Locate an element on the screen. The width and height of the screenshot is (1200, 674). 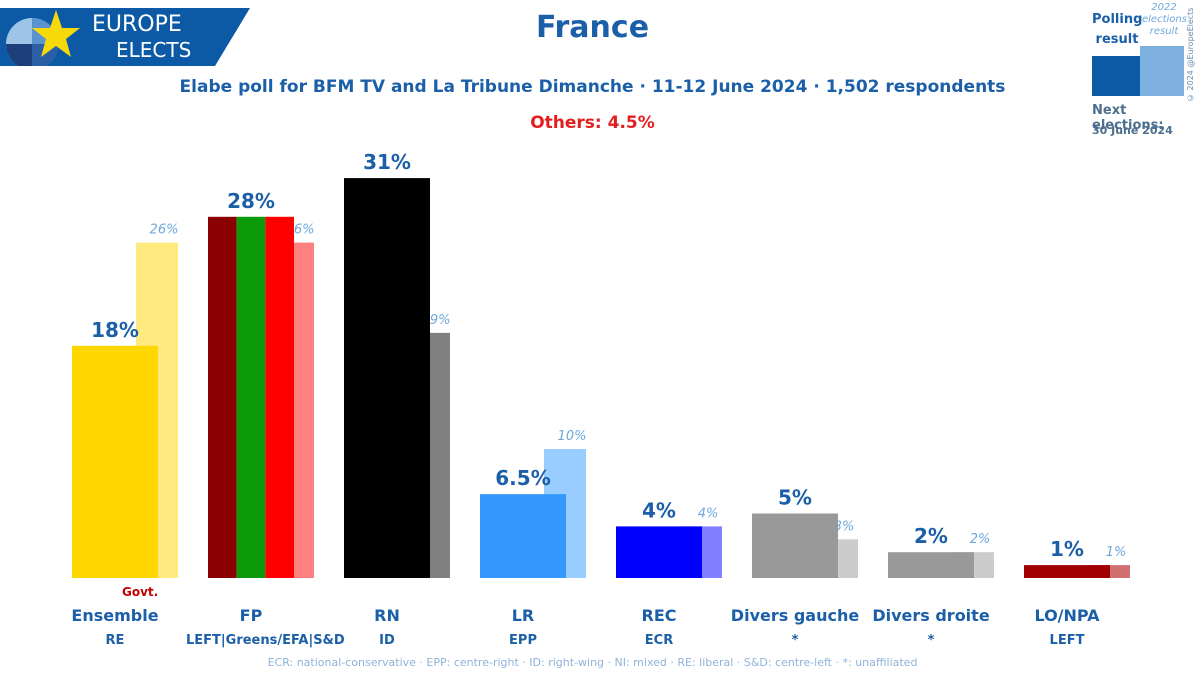
group-label-fp: LEFT|Greens/EFA|S&D is located at coordinates (265, 640).